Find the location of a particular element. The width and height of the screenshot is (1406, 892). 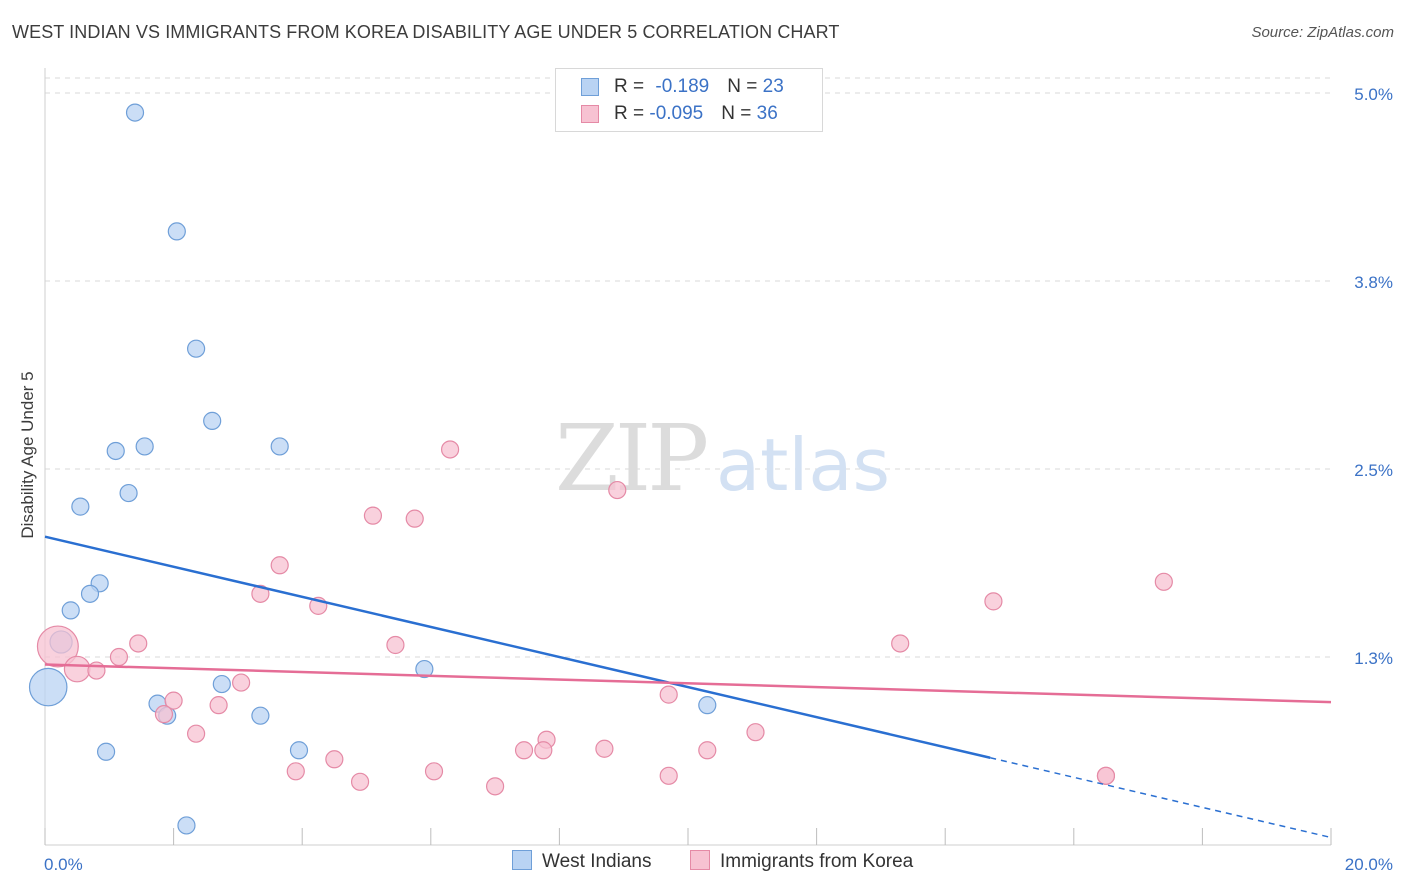

bottom-legend-label: Immigrants from Korea is located at coordinates (817, 861).